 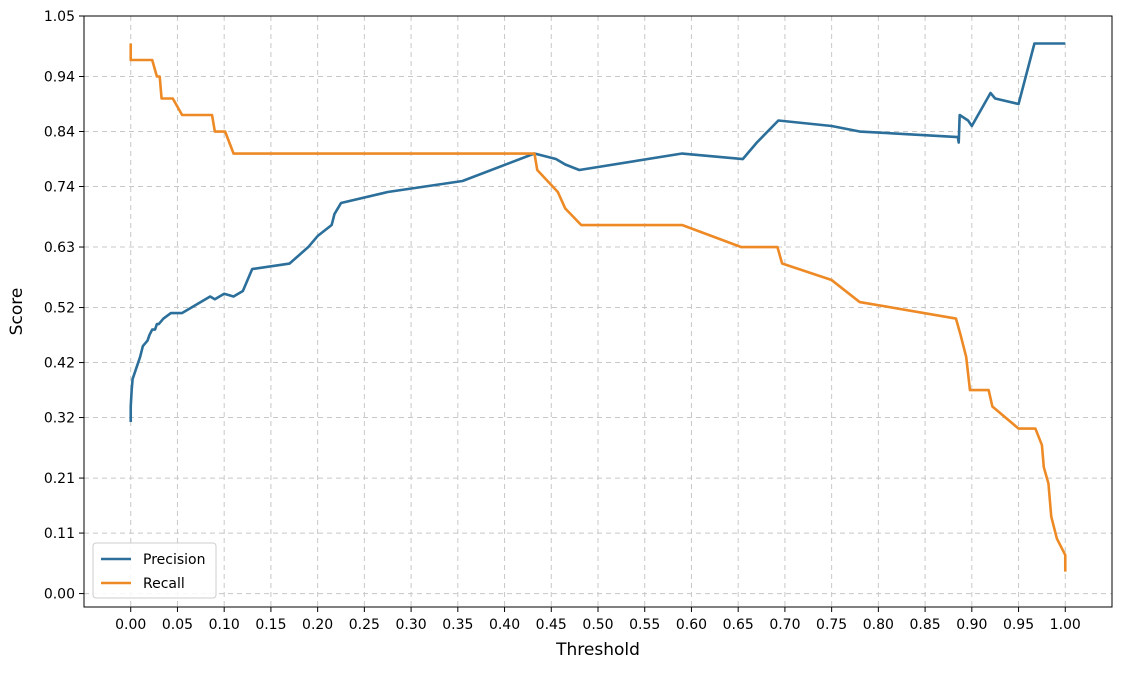 I want to click on x-tick-label: 0.40, so click(x=504, y=625).